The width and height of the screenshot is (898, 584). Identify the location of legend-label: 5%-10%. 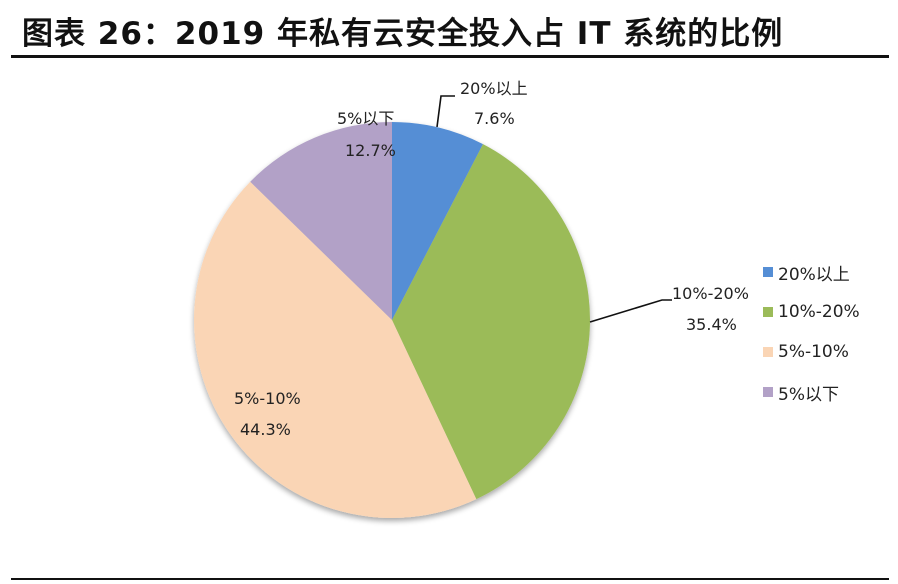
(813, 352).